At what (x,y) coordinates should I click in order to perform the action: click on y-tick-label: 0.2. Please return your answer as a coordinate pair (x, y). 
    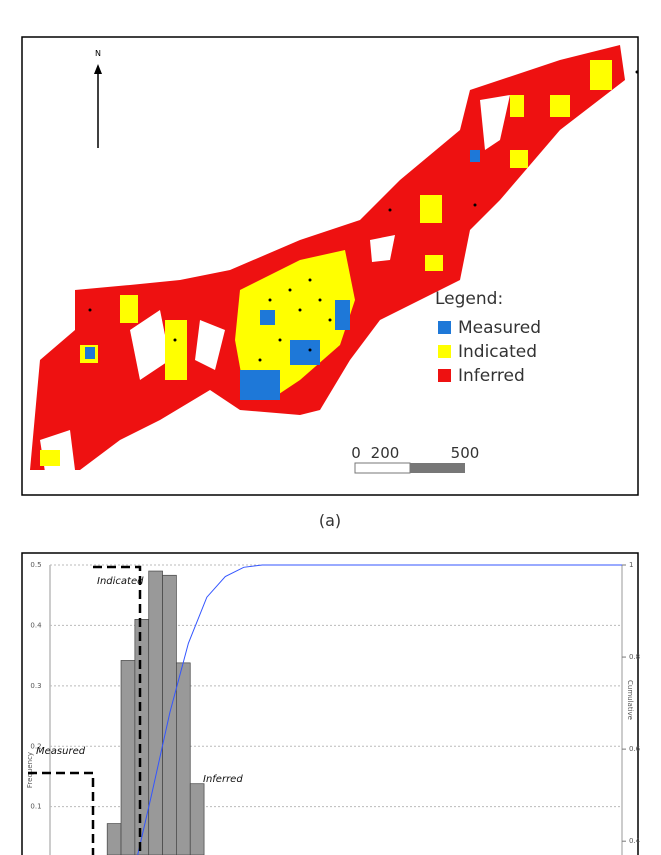
    Looking at the image, I should click on (35, 746).